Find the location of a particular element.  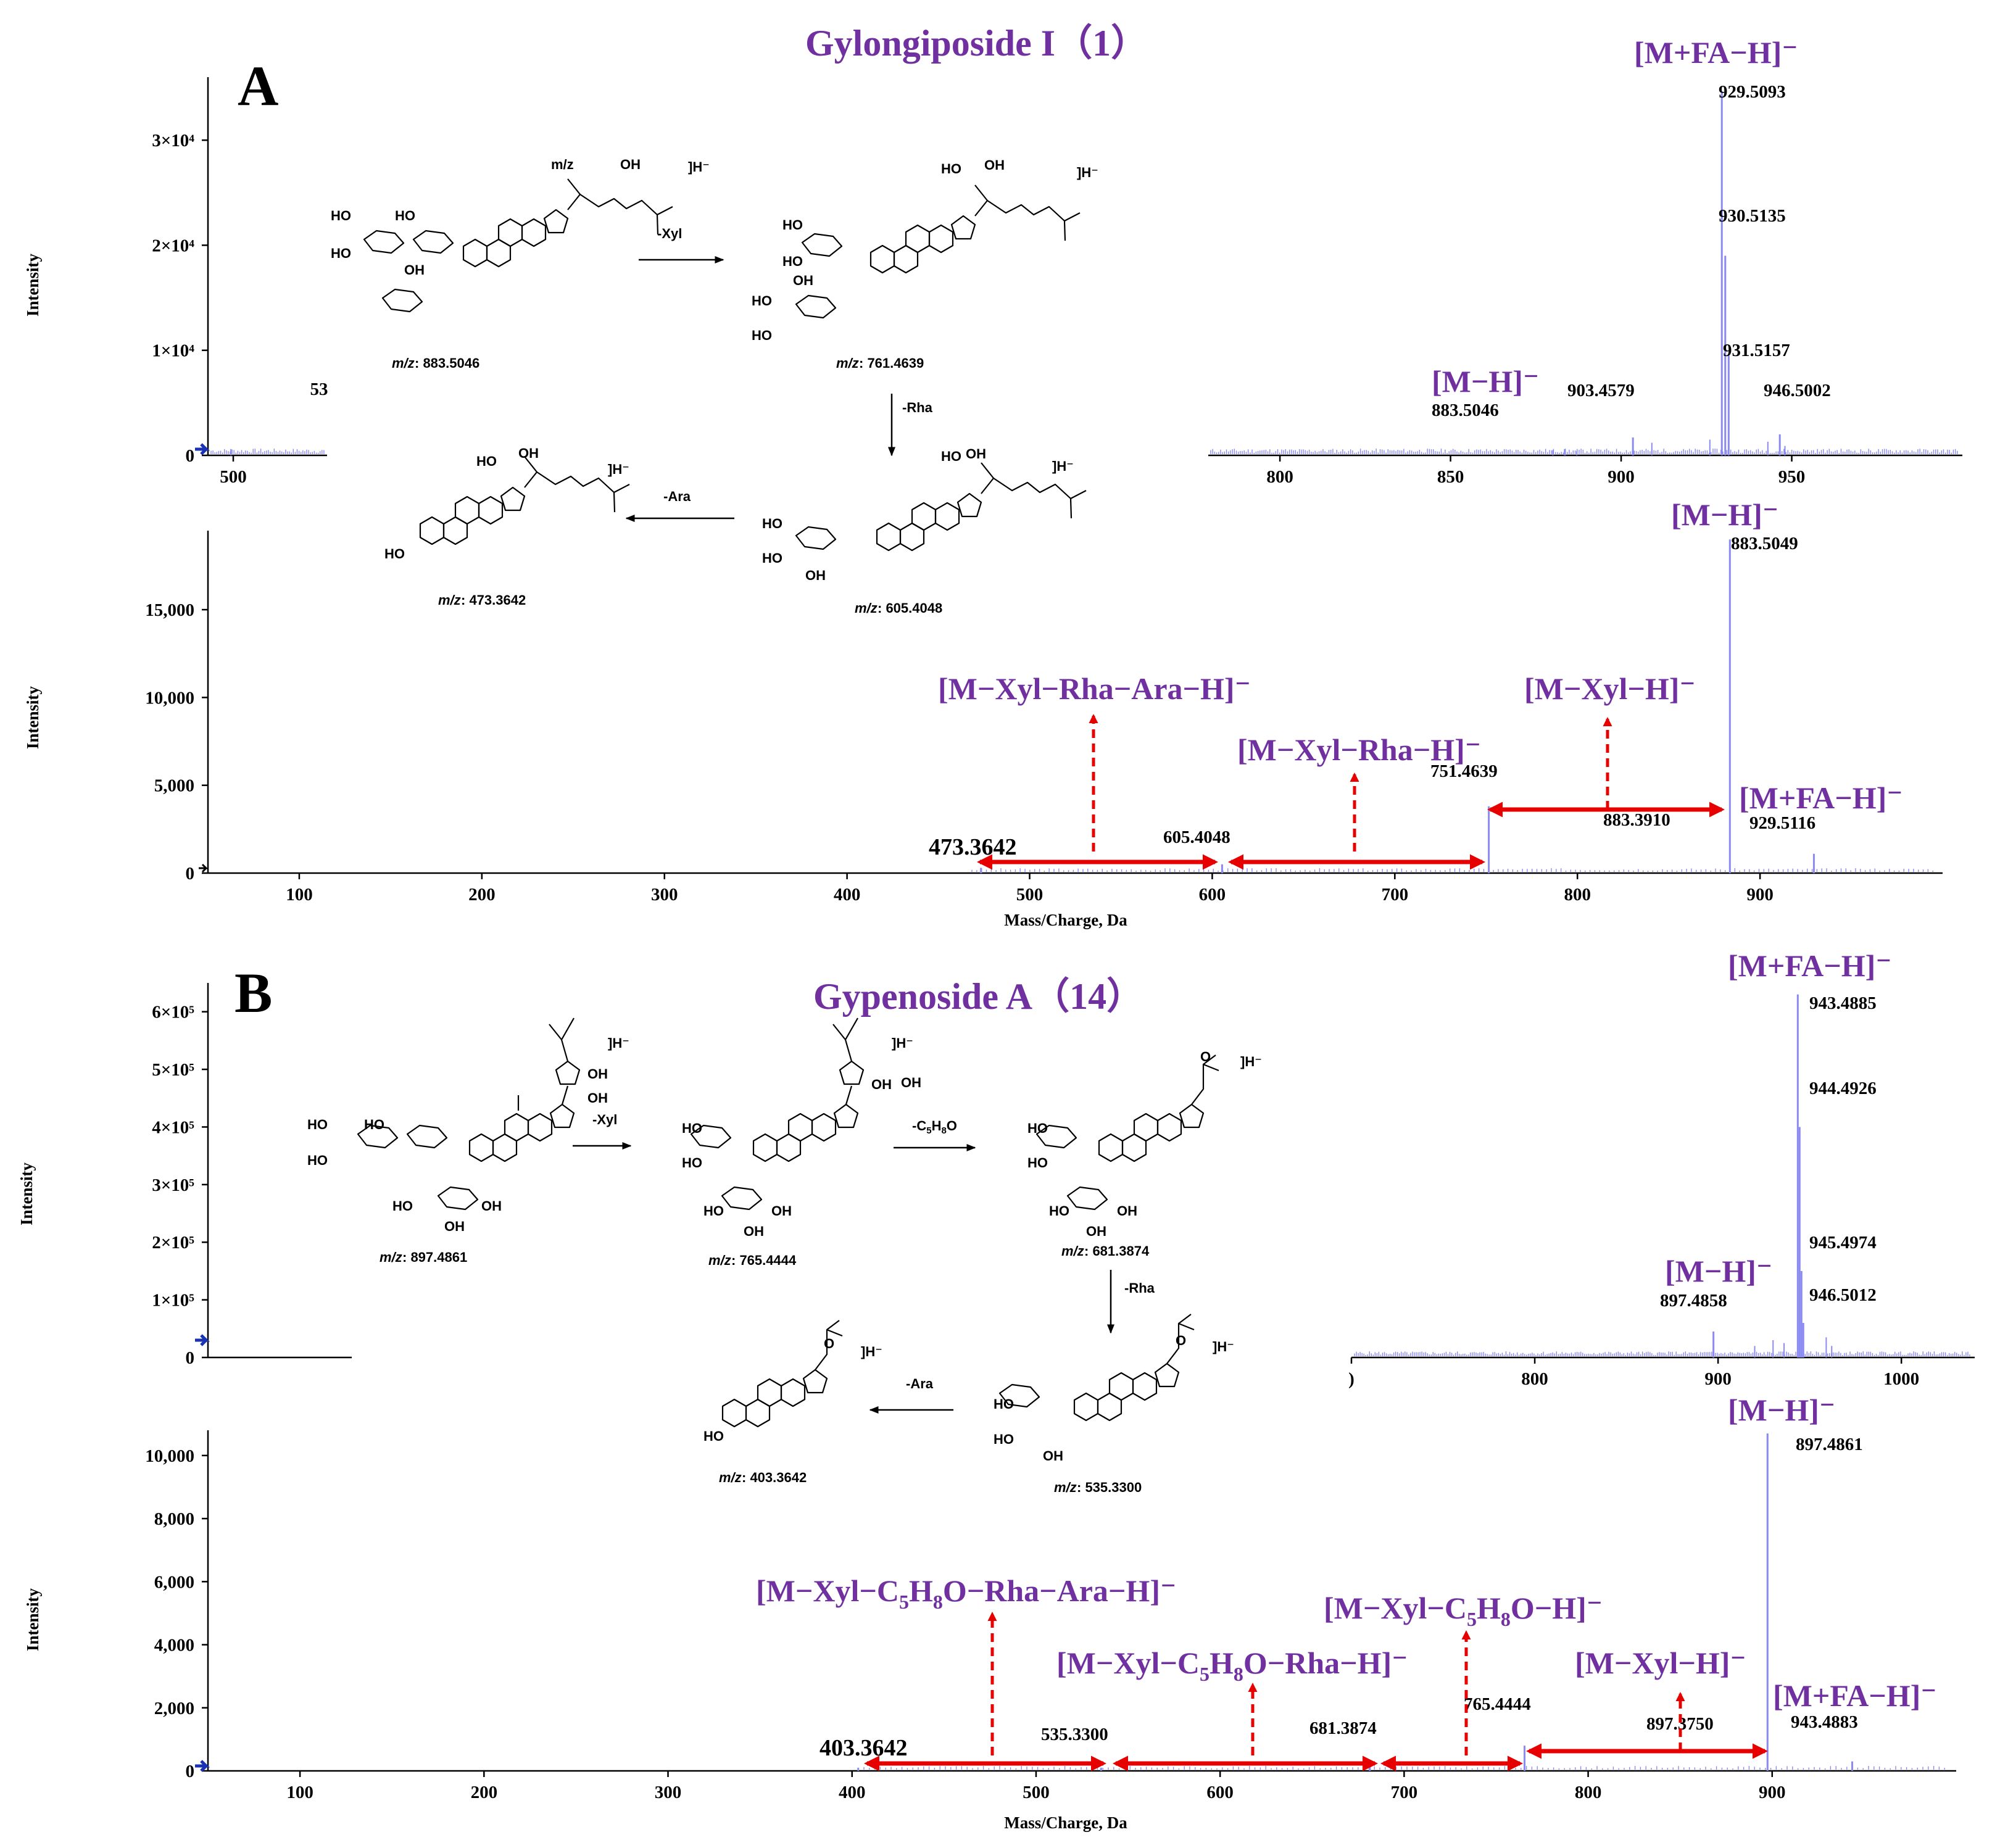

a-s4-atom: OH is located at coordinates (528, 453).